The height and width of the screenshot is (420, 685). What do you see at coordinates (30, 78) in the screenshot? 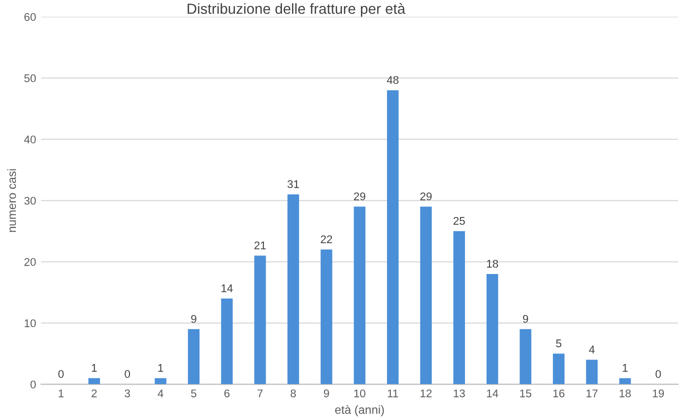
I see `y-tick-label: 50` at bounding box center [30, 78].